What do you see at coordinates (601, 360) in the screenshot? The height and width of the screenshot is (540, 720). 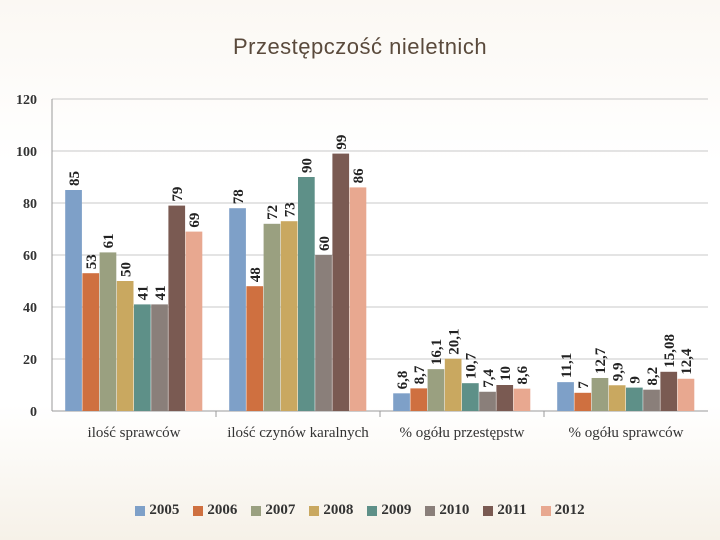 I see `data-label: 12,7` at bounding box center [601, 360].